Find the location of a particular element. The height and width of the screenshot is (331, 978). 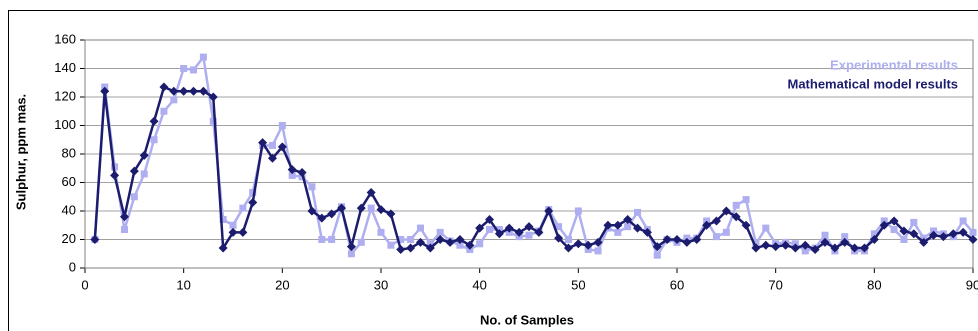

x-tick-label: 60 is located at coordinates (677, 284).